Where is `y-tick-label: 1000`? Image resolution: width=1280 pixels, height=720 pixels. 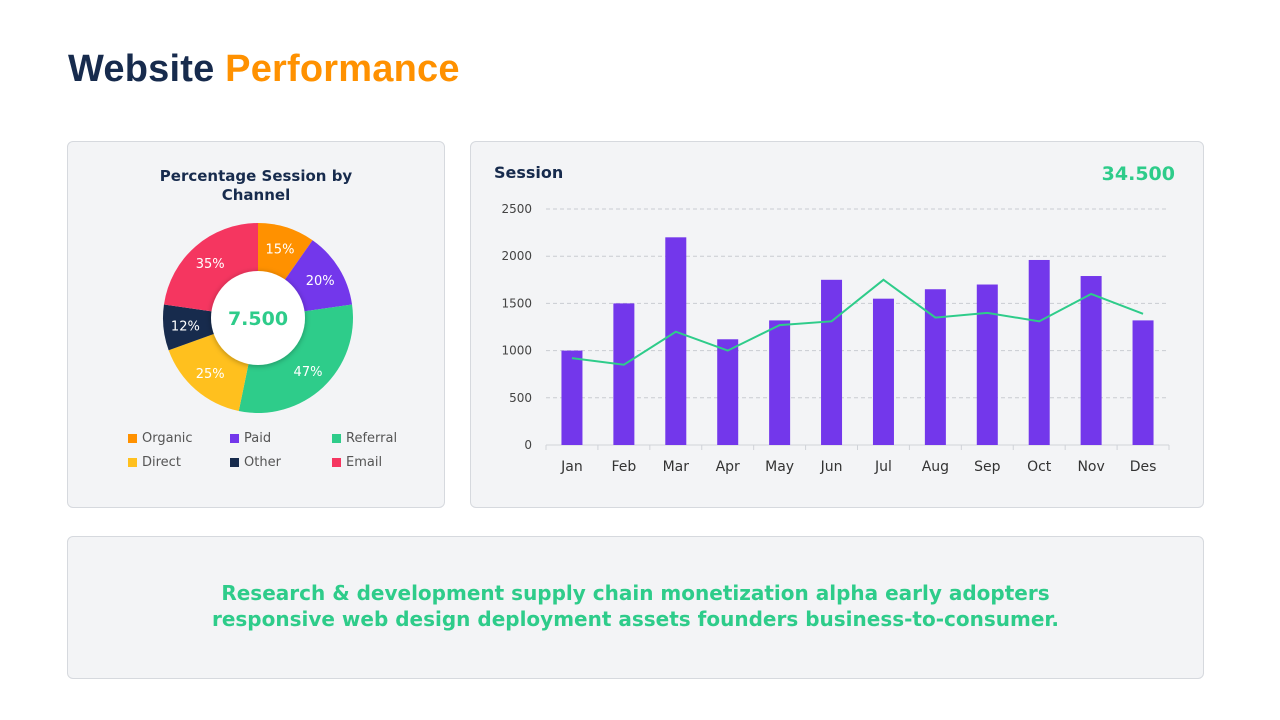
y-tick-label: 1000 is located at coordinates (516, 351).